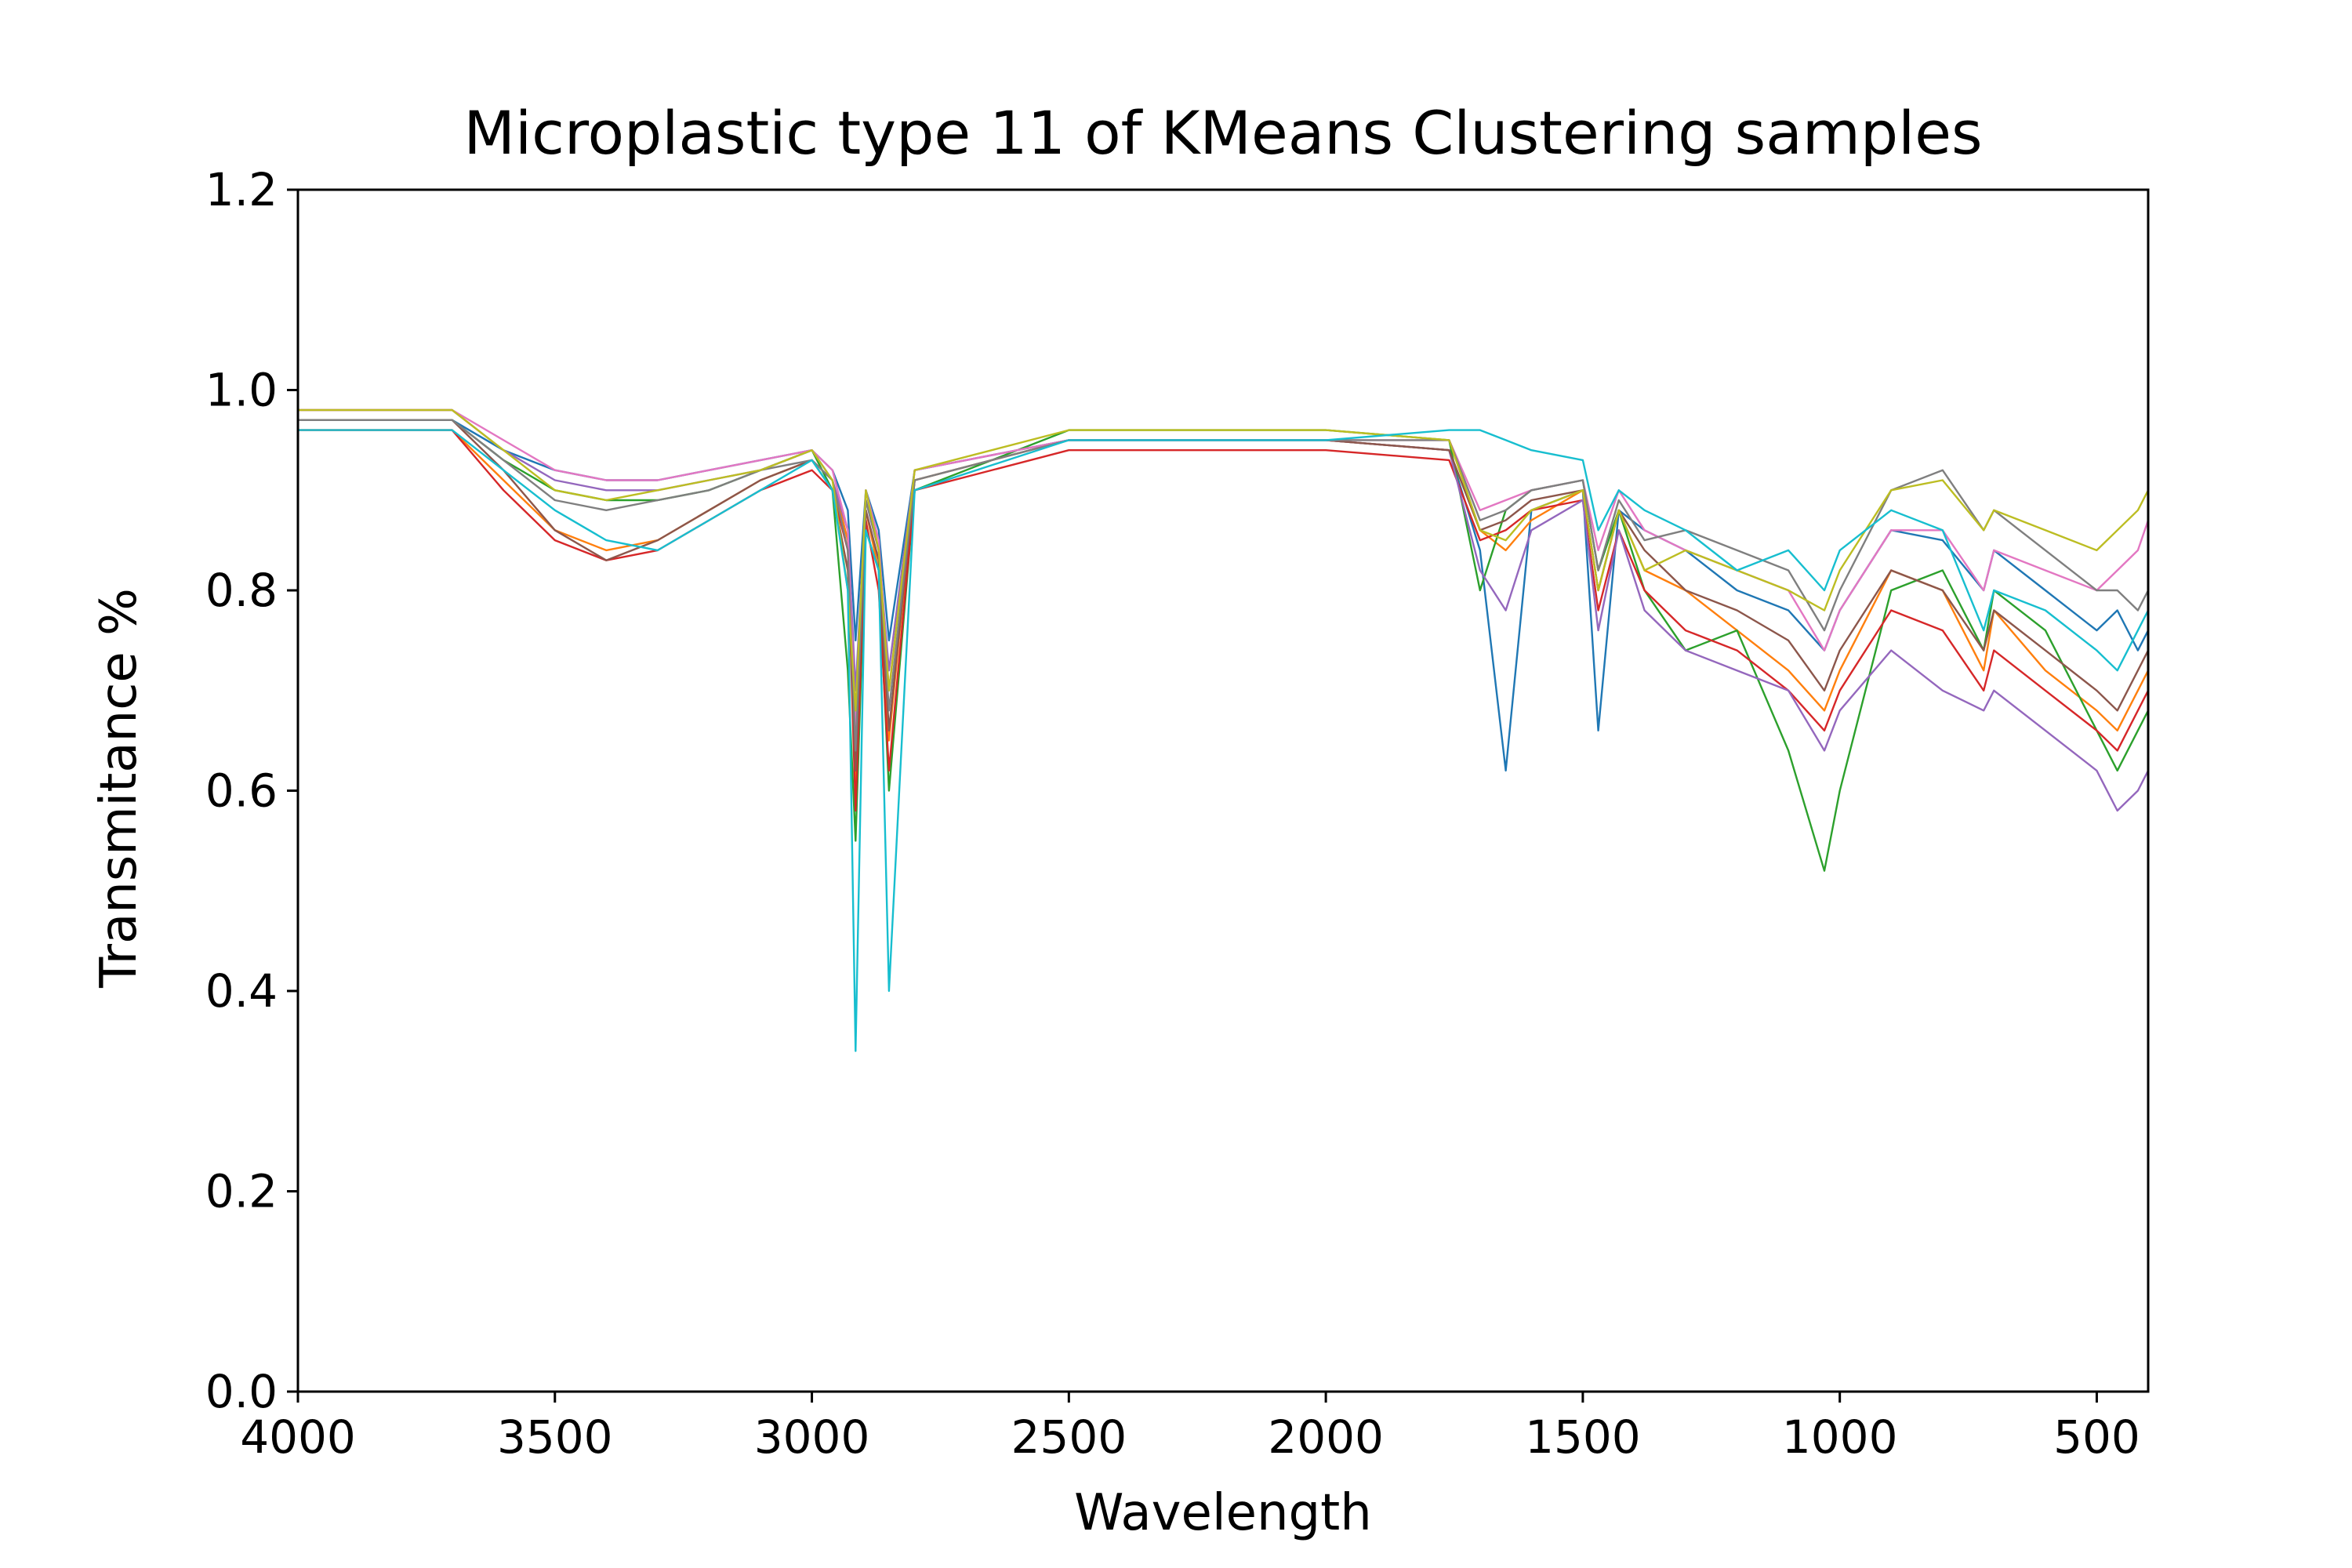 The width and height of the screenshot is (2352, 1568). What do you see at coordinates (812, 1437) in the screenshot?
I see `x-tick-label: 3000` at bounding box center [812, 1437].